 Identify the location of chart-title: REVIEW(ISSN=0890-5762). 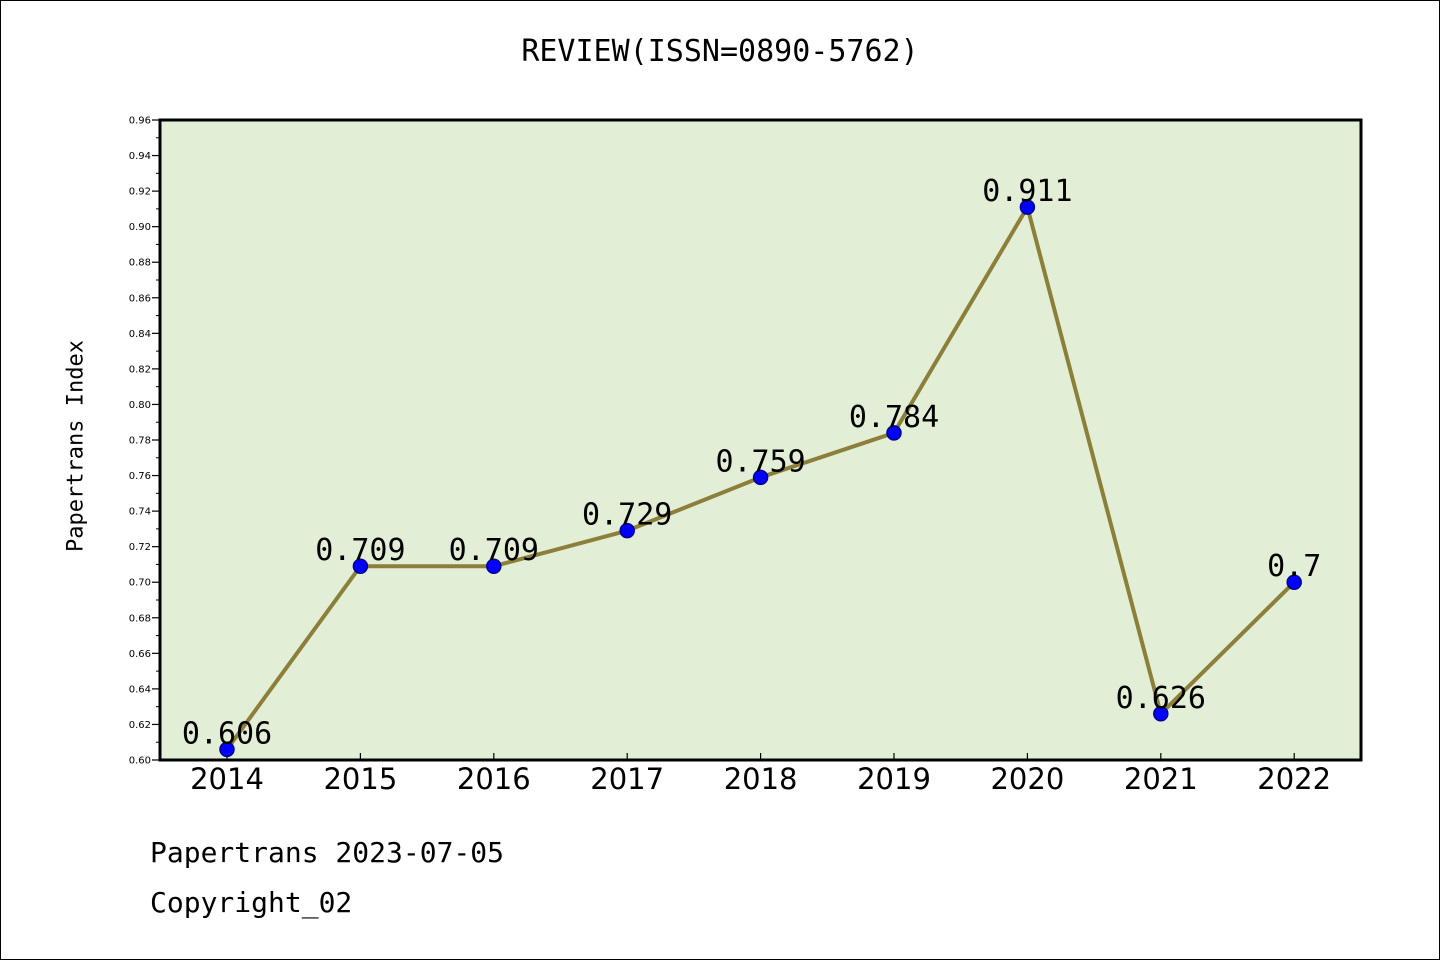
(720, 51).